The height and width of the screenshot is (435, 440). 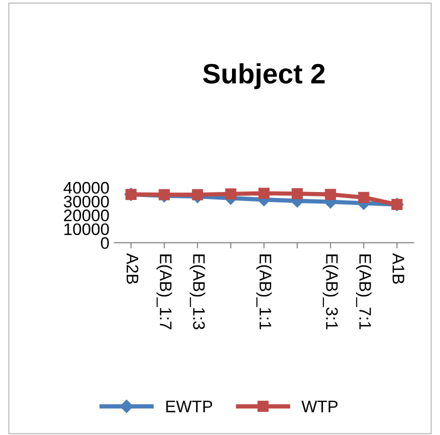 I want to click on y-tick-label: 0, so click(x=104, y=243).